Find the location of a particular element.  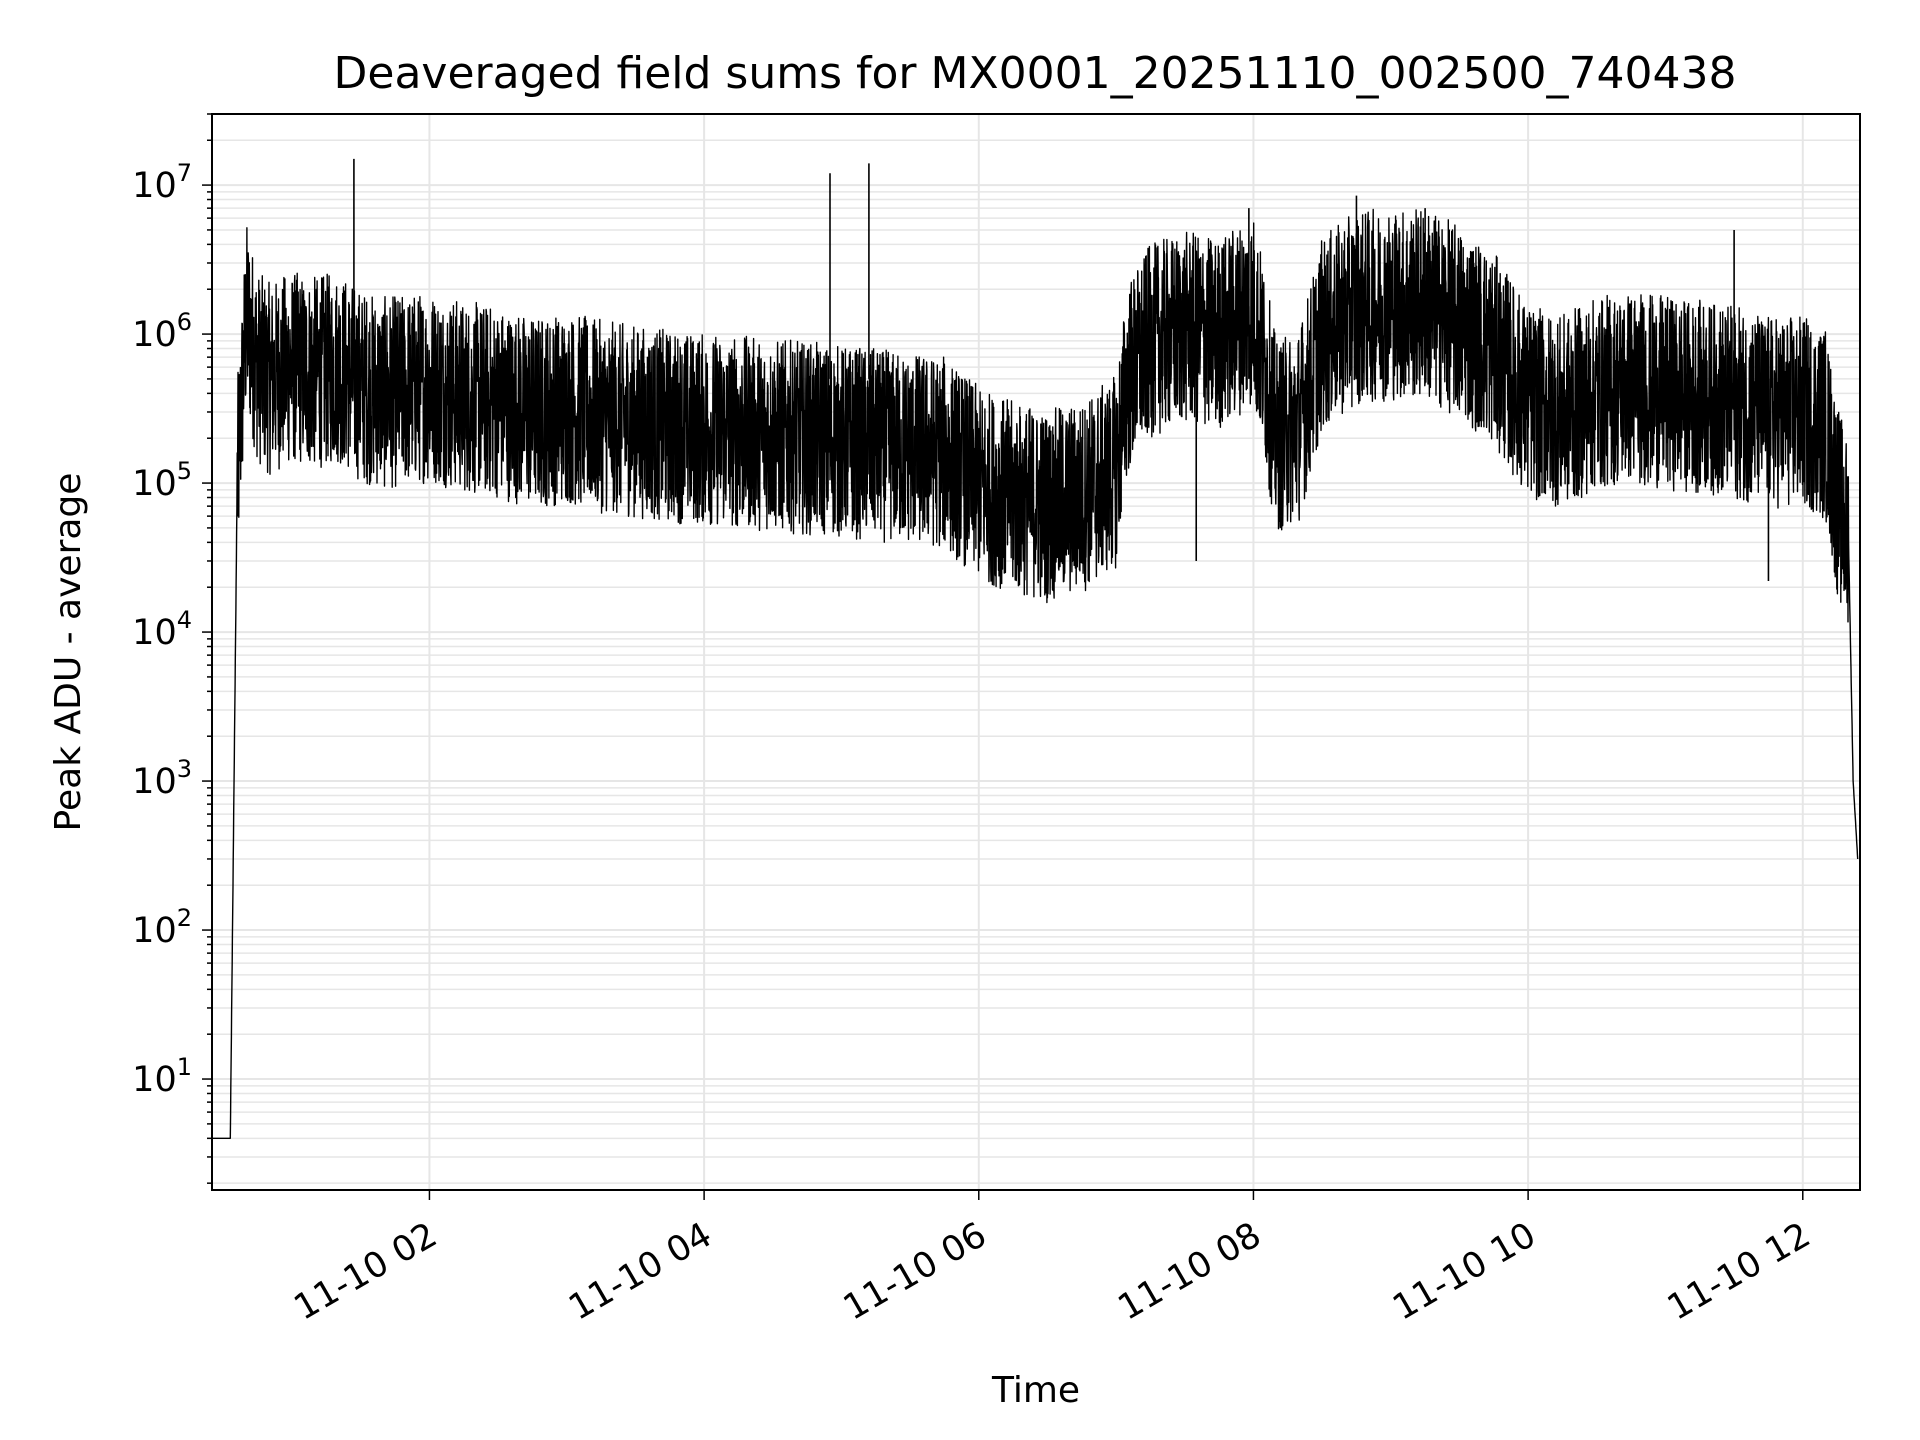

y-tick-label: 10⁷ is located at coordinates (162, 182).